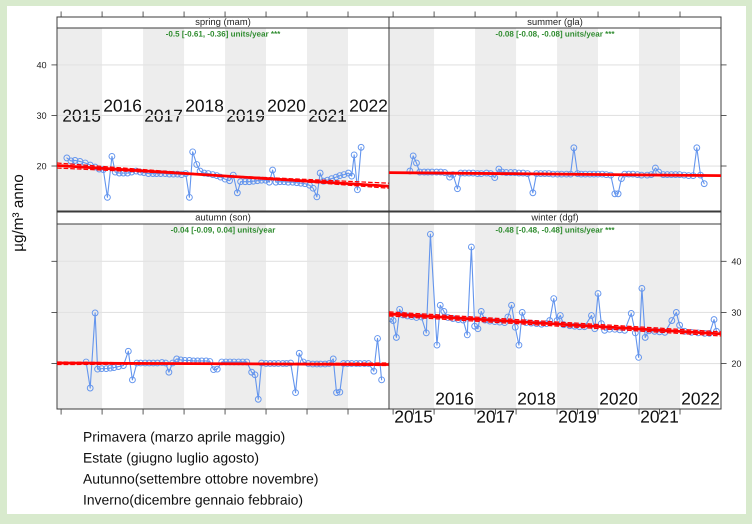  Describe the element at coordinates (222, 22) in the screenshot. I see `chart-title: spring (mam)` at that location.